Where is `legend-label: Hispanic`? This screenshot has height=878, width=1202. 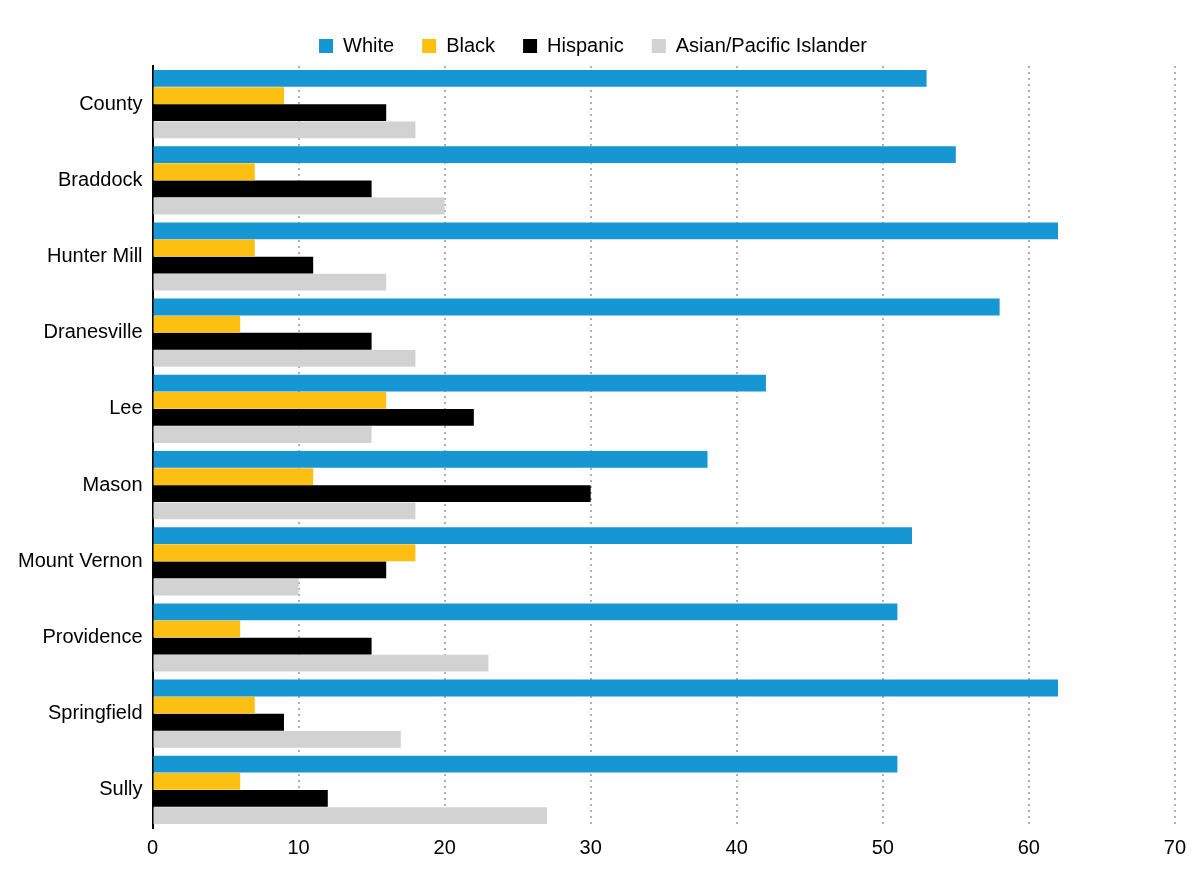
legend-label: Hispanic is located at coordinates (585, 44).